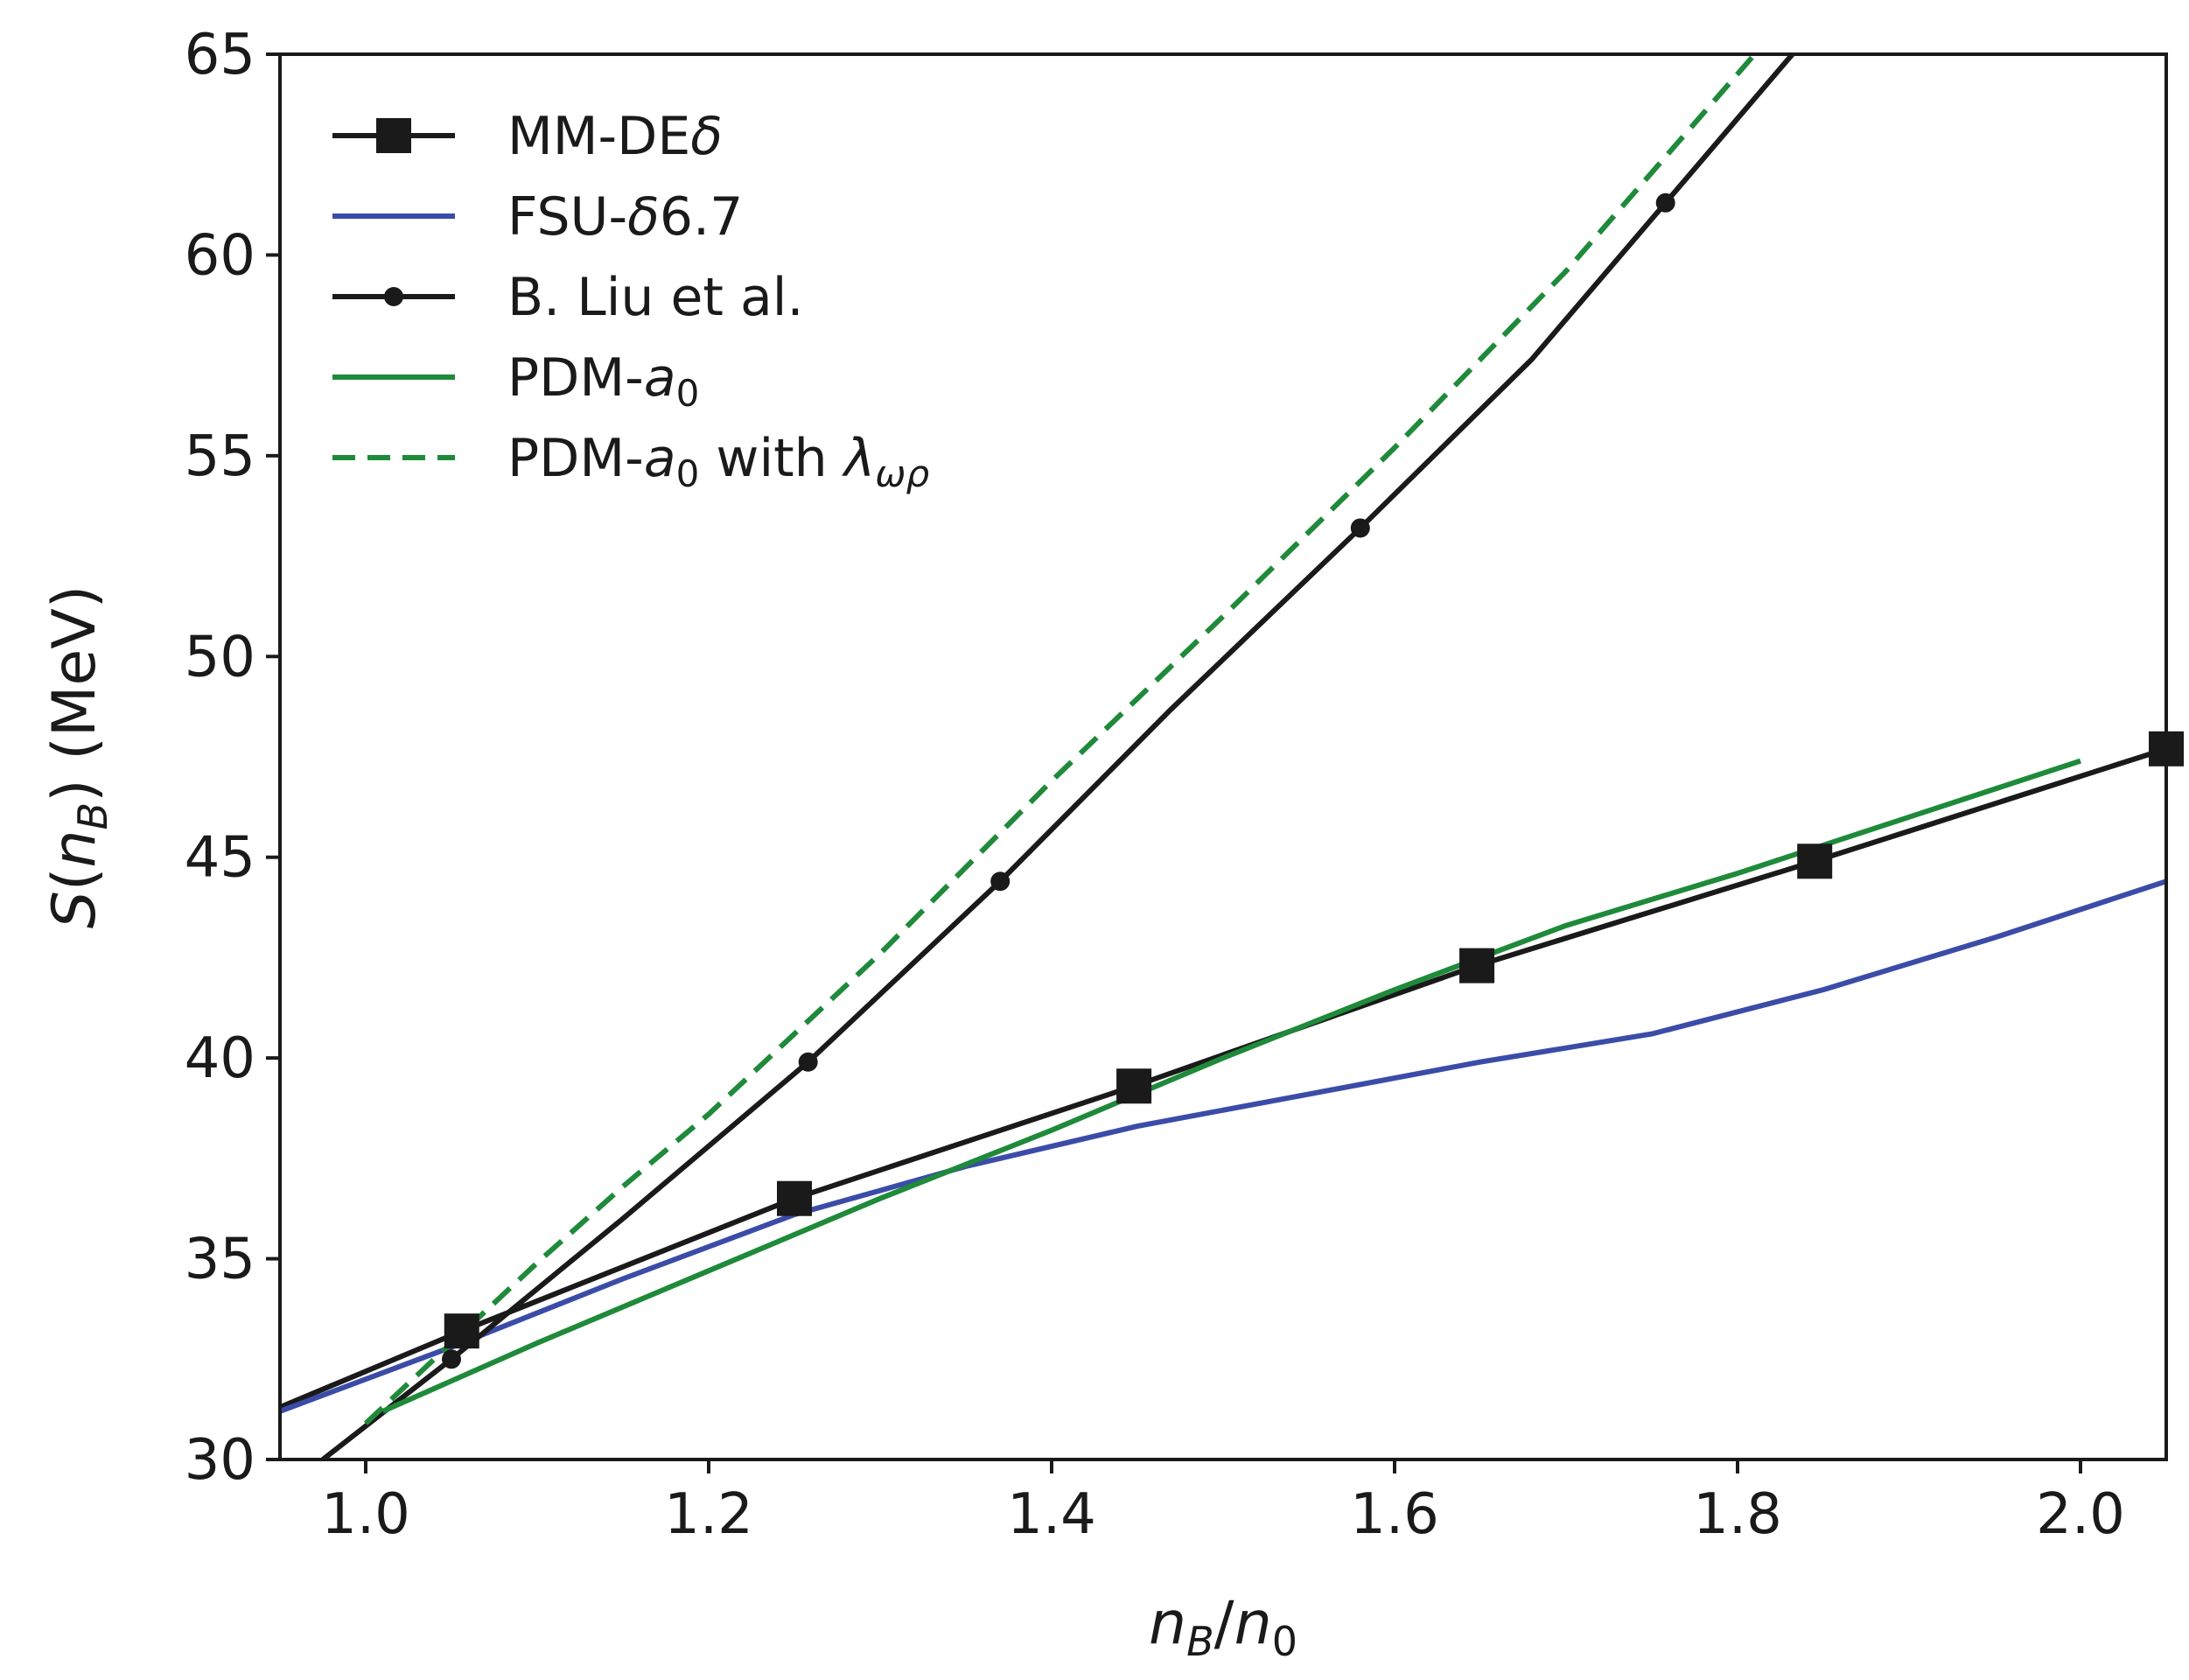 Image resolution: width=2189 pixels, height=1680 pixels. What do you see at coordinates (220, 456) in the screenshot?
I see `y-tick-label: 55` at bounding box center [220, 456].